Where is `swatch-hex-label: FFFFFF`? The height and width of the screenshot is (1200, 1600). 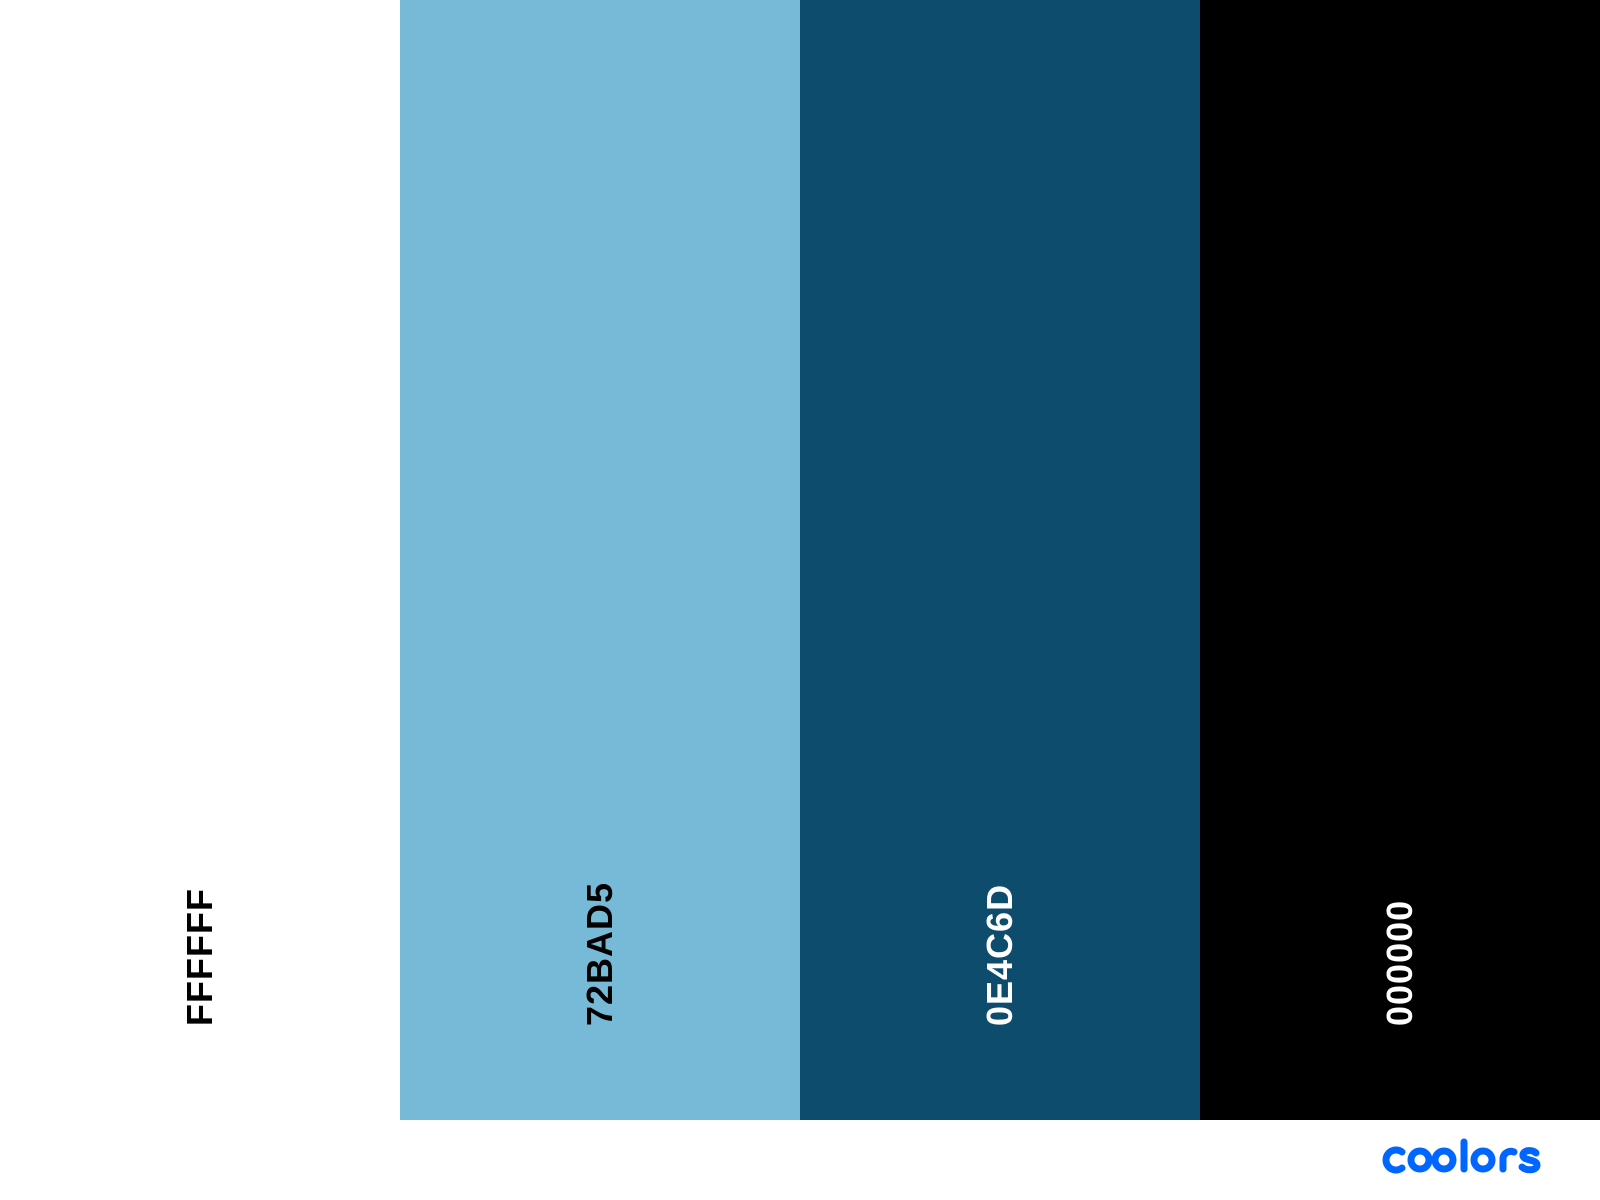 swatch-hex-label: FFFFFF is located at coordinates (199, 957).